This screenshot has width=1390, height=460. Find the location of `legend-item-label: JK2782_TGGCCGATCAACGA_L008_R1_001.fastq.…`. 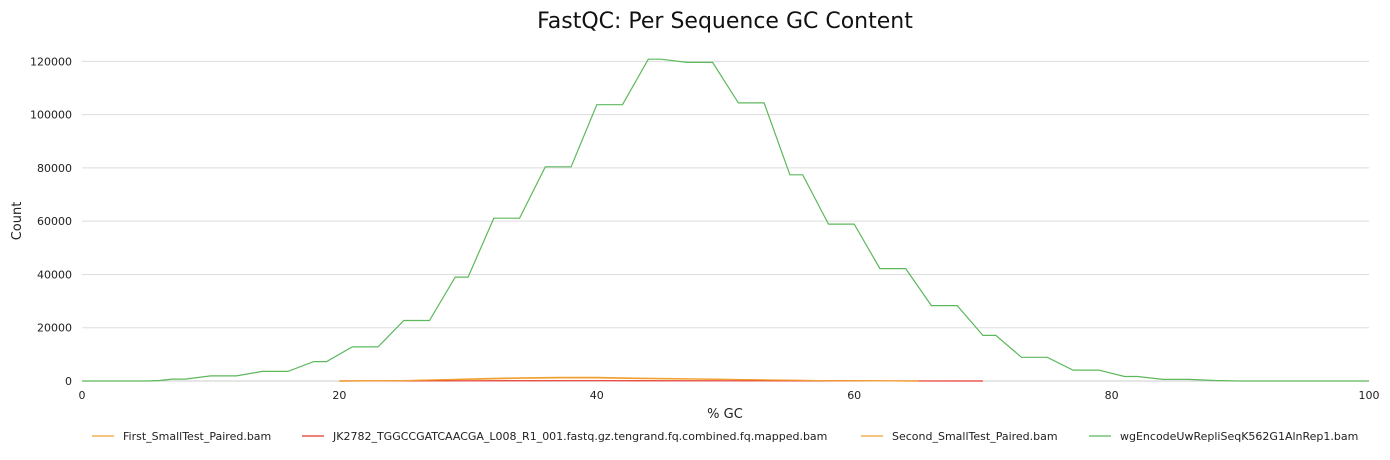

legend-item-label: JK2782_TGGCCGATCAACGA_L008_R1_001.fastq.… is located at coordinates (579, 436).